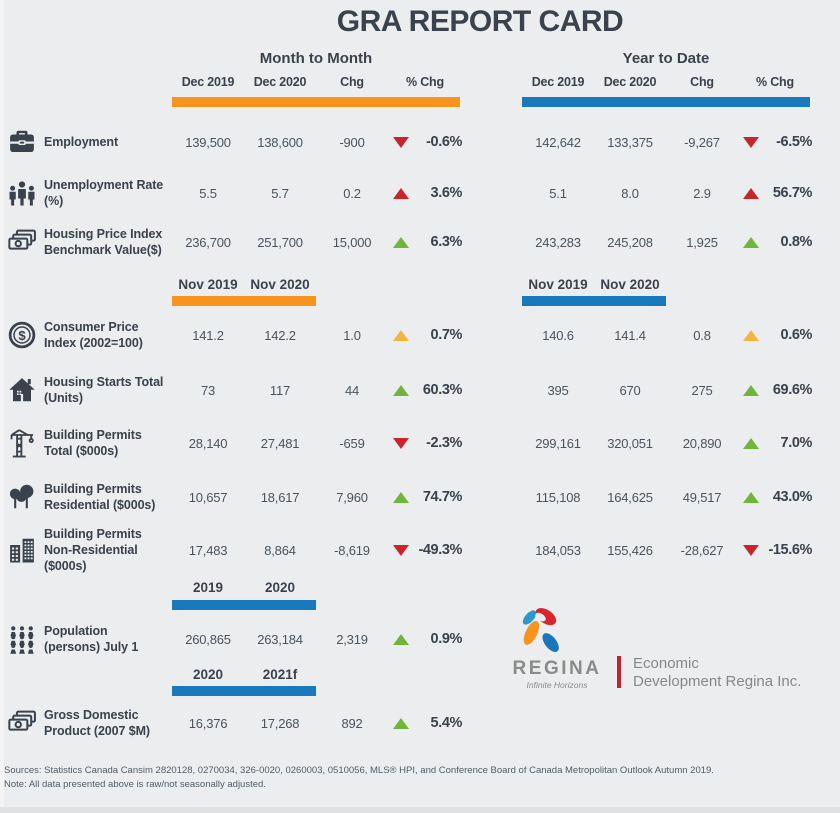  Describe the element at coordinates (540, 630) in the screenshot. I see `regina-r-mark-icon` at that location.